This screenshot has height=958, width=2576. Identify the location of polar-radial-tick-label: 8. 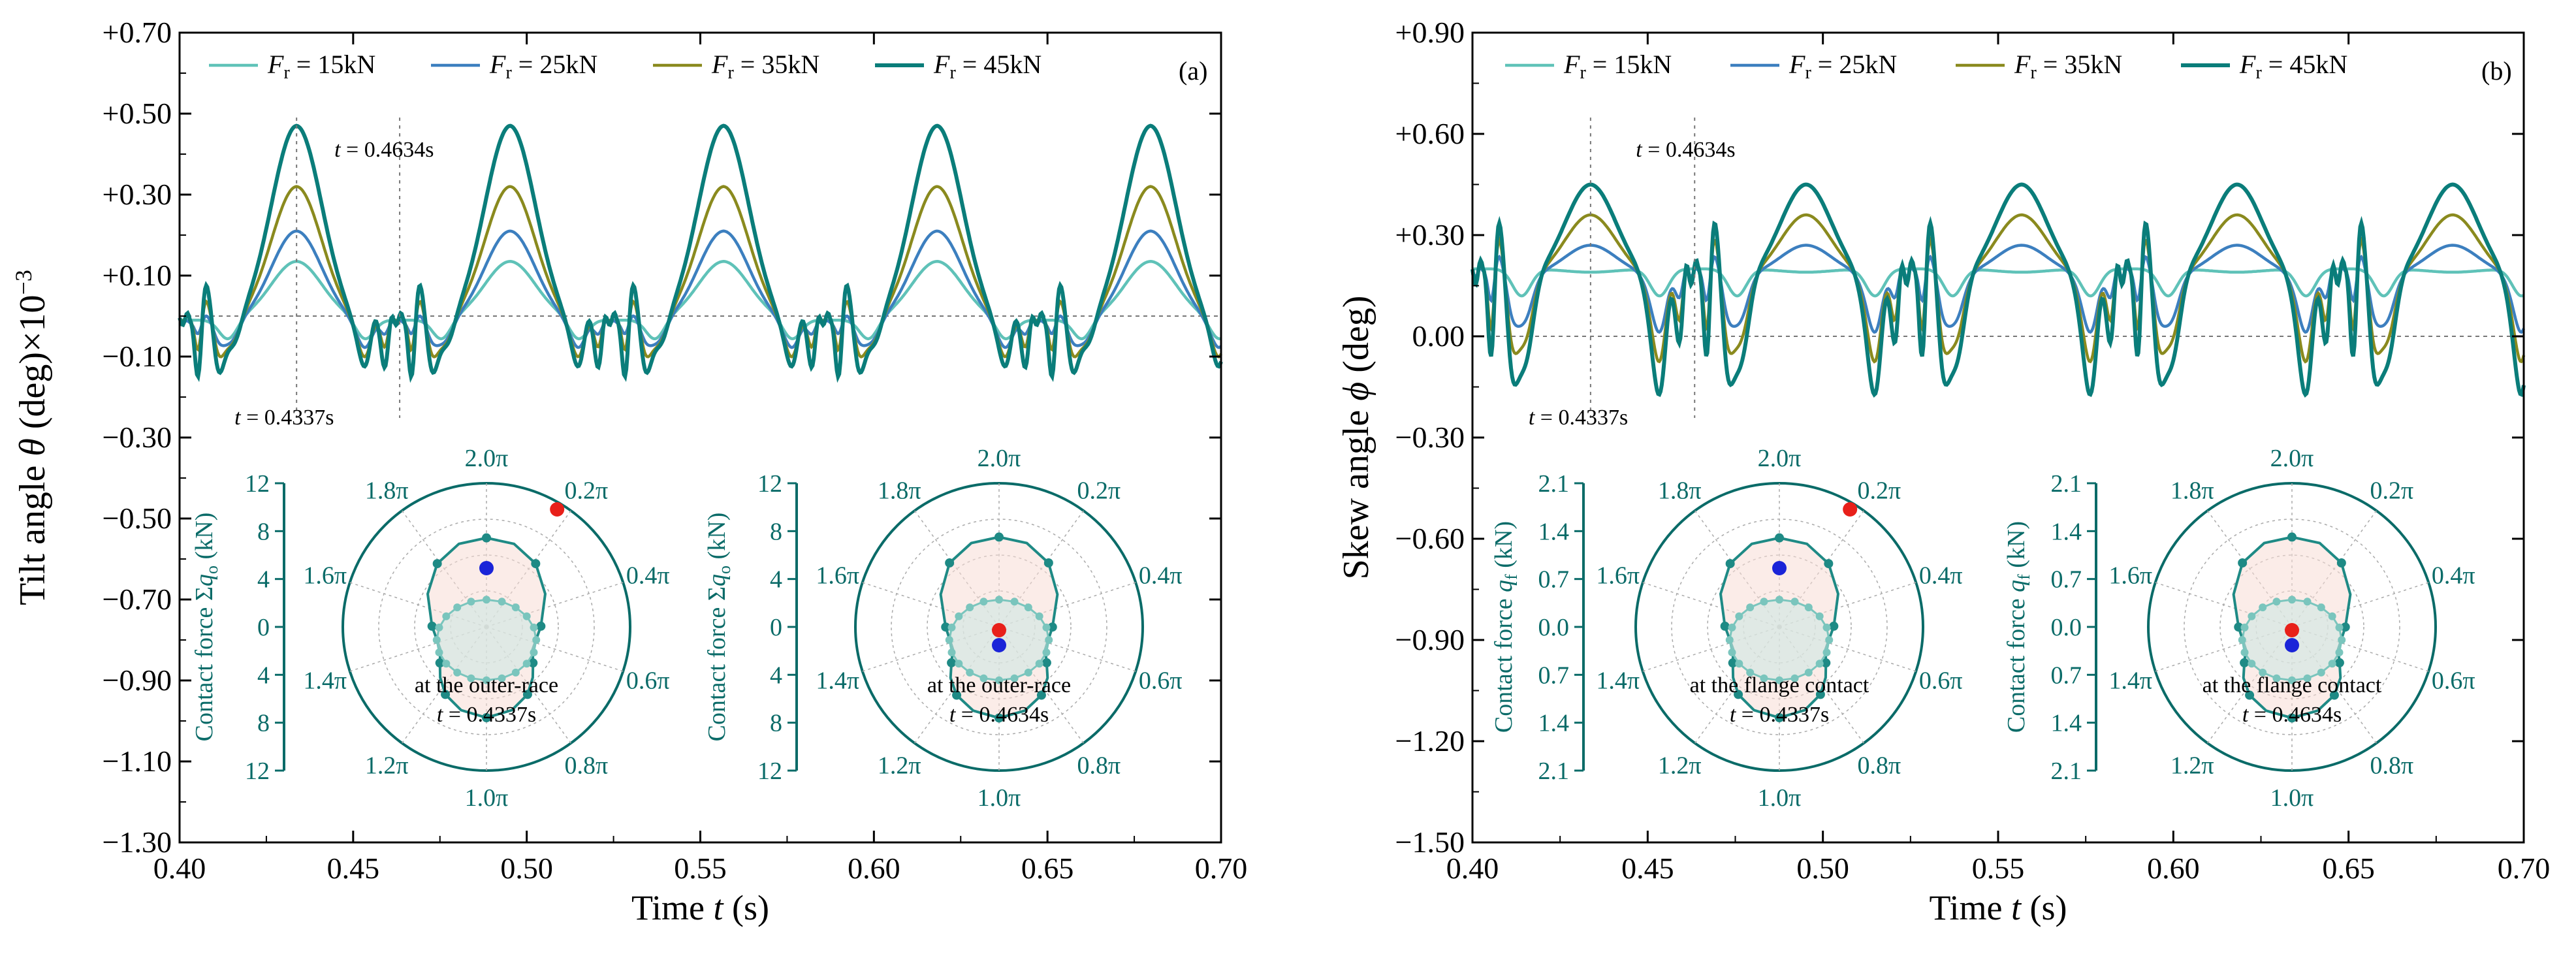
(263, 723).